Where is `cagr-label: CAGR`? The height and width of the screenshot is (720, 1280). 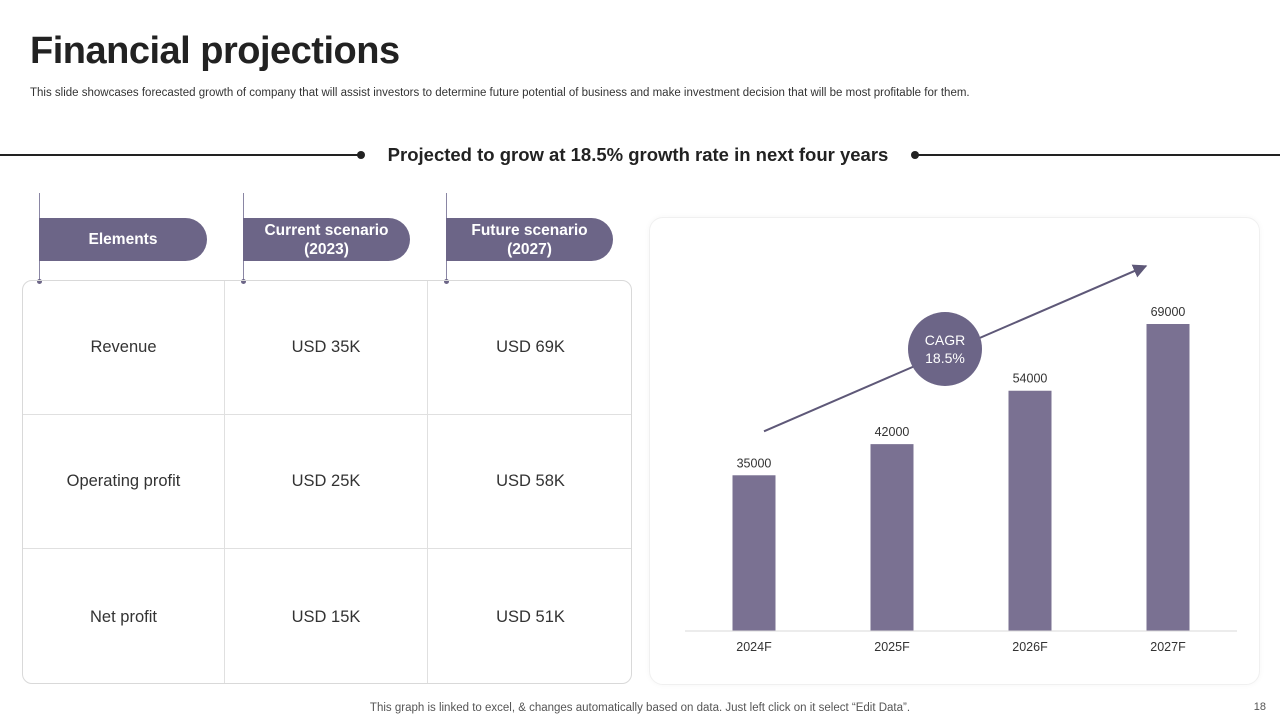 cagr-label: CAGR is located at coordinates (945, 340).